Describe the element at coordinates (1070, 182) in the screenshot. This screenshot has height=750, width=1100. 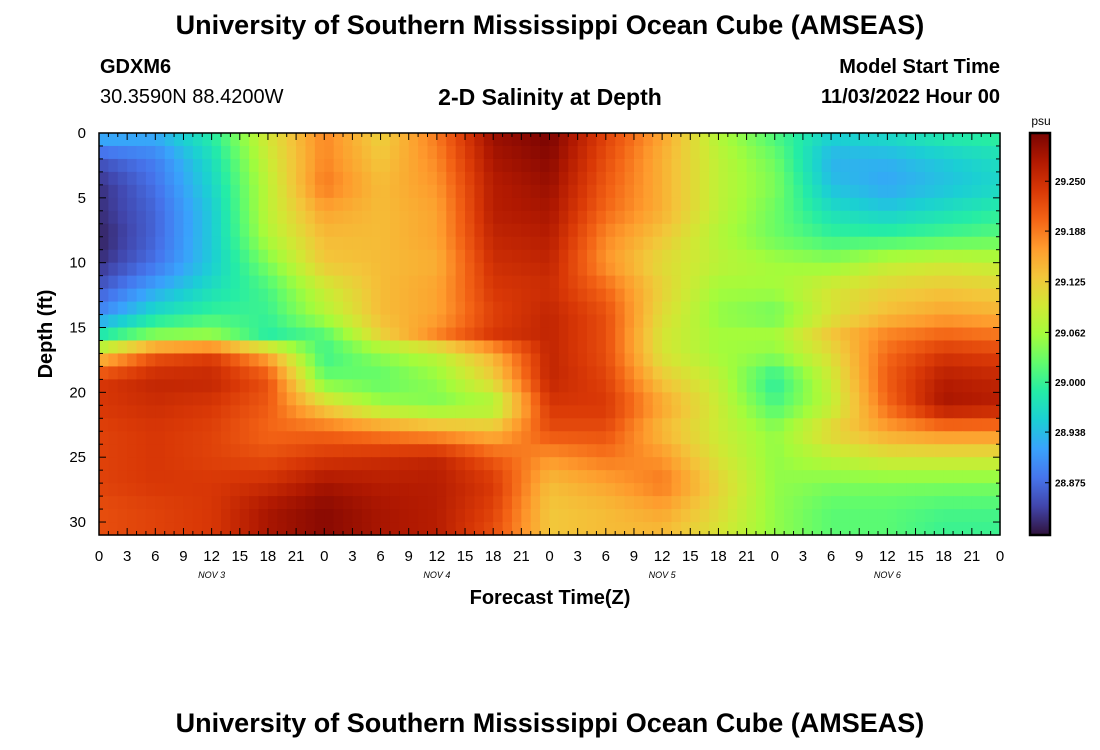
I see `colorbar-tick-label: 29.250` at that location.